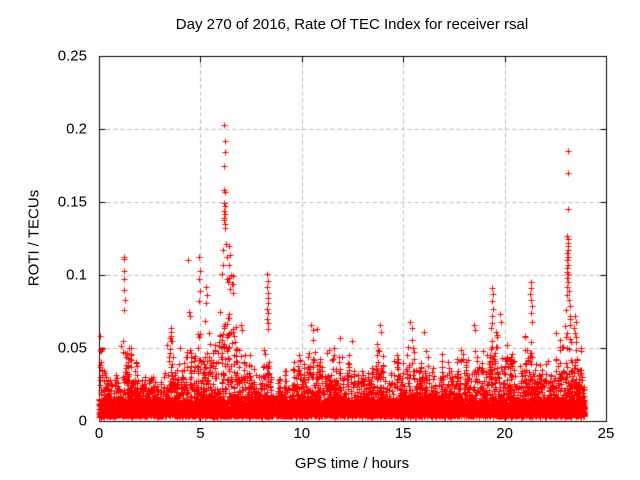 This screenshot has width=640, height=480. Describe the element at coordinates (72, 348) in the screenshot. I see `y-tick-label-0.05: 0.05` at that location.